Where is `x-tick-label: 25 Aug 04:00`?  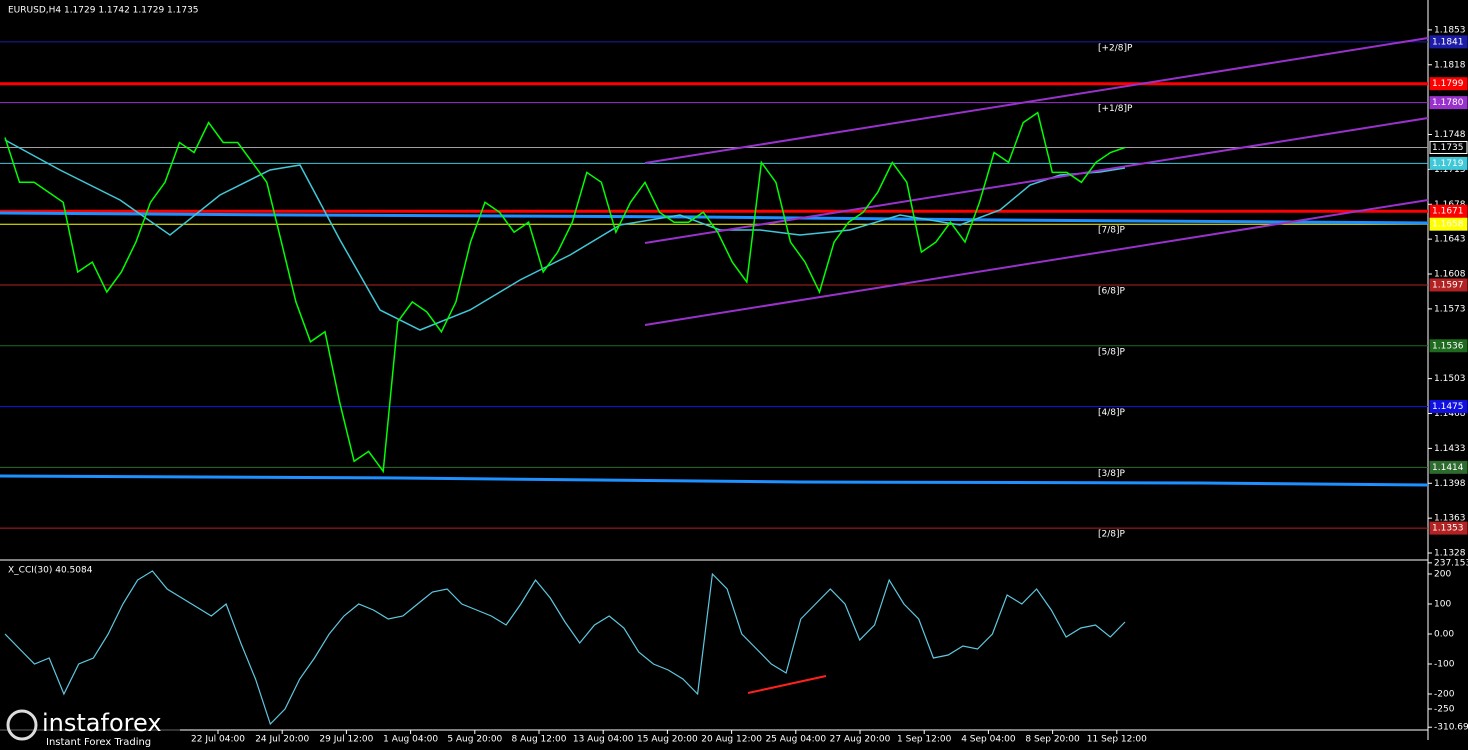 x-tick-label: 25 Aug 04:00 is located at coordinates (795, 740).